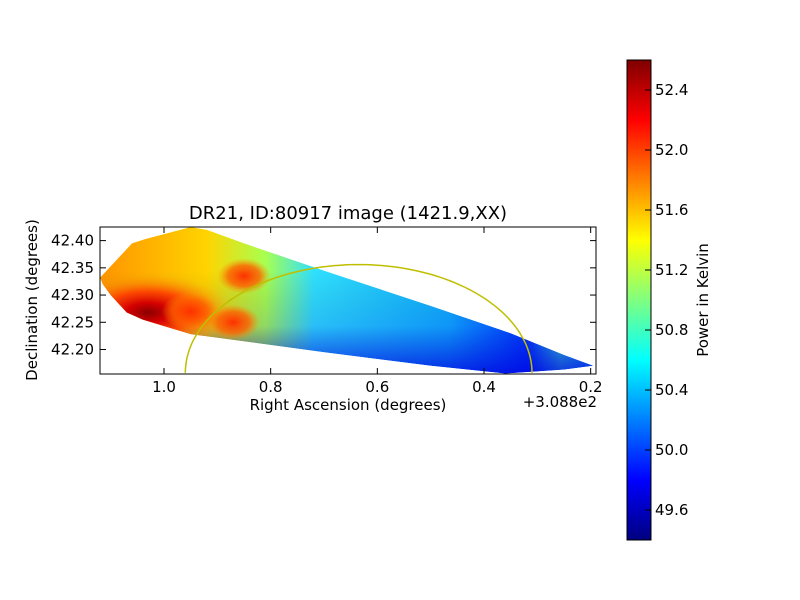 The height and width of the screenshot is (600, 800). Describe the element at coordinates (72, 241) in the screenshot. I see `y-tick-label-5: 42.40` at that location.